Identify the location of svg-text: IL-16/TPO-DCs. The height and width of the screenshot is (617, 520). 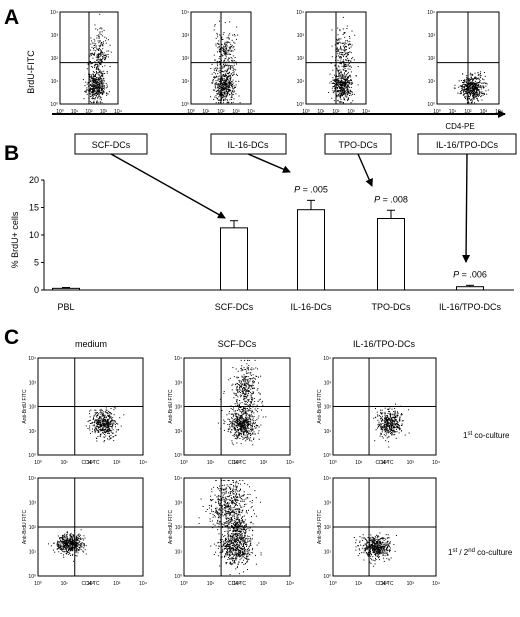
(467, 145).